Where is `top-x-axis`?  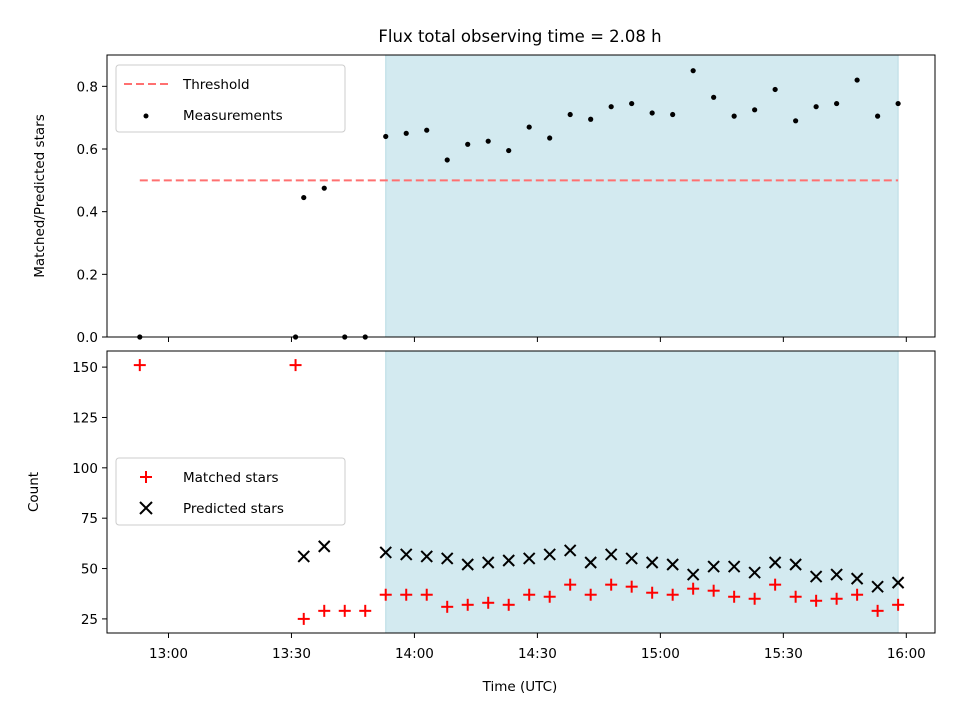 top-x-axis is located at coordinates (537, 339).